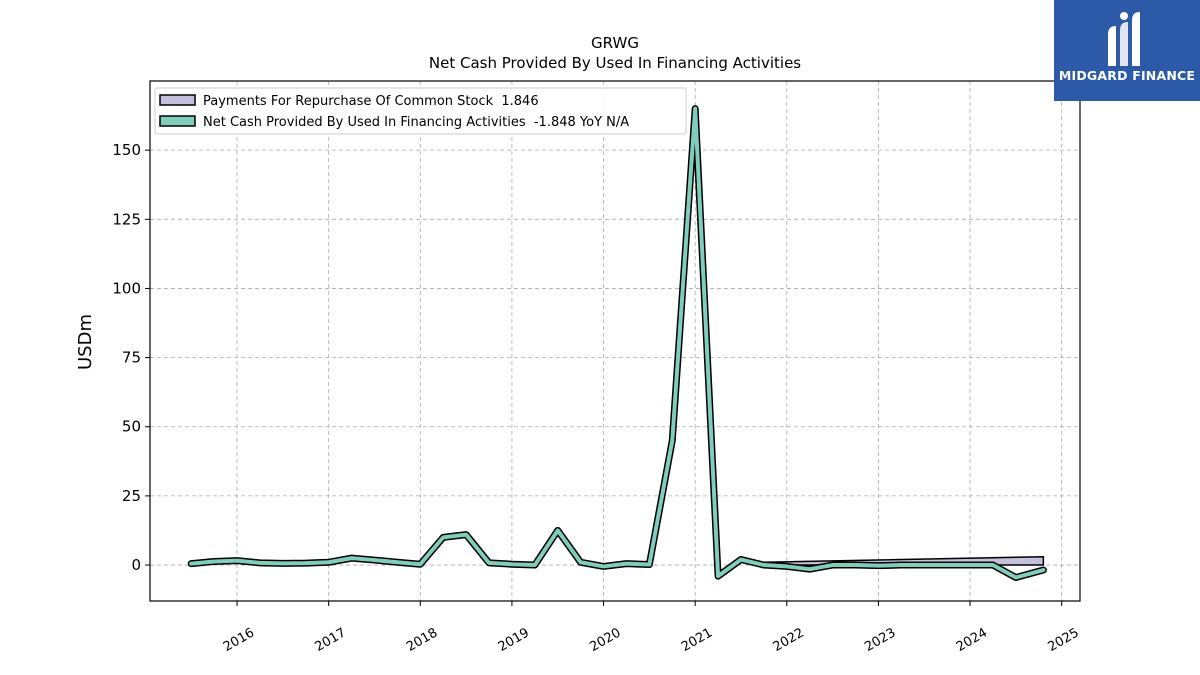 The image size is (1200, 675). I want to click on logo-mark-icon, so click(1124, 39).